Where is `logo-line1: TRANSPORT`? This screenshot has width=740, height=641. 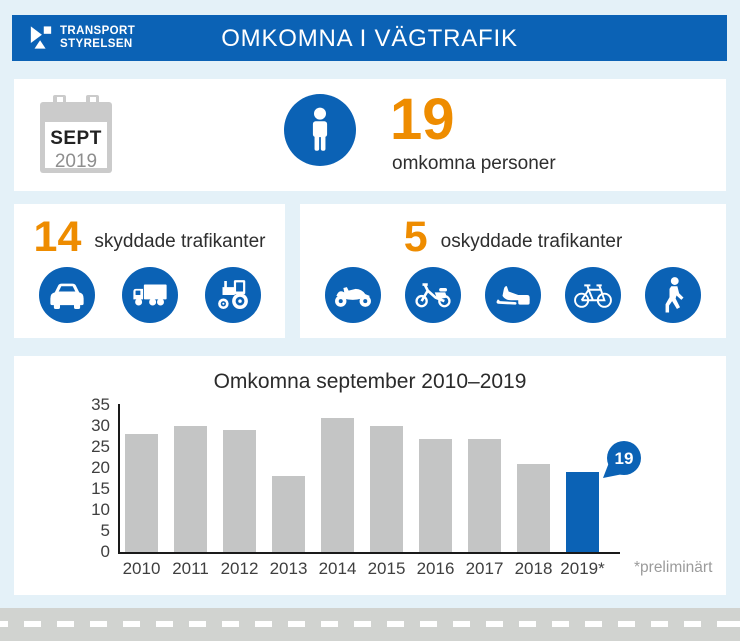 logo-line1: TRANSPORT is located at coordinates (98, 31).